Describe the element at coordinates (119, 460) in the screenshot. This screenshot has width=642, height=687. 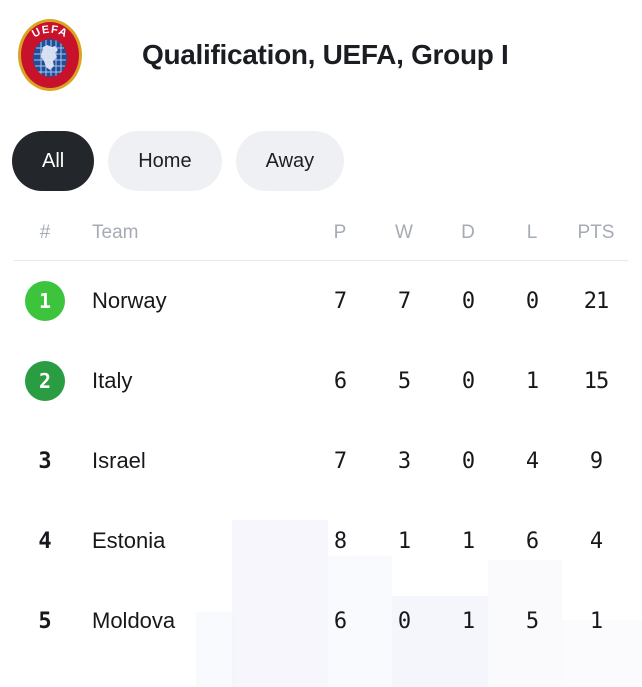
I see `team-name: Israel` at that location.